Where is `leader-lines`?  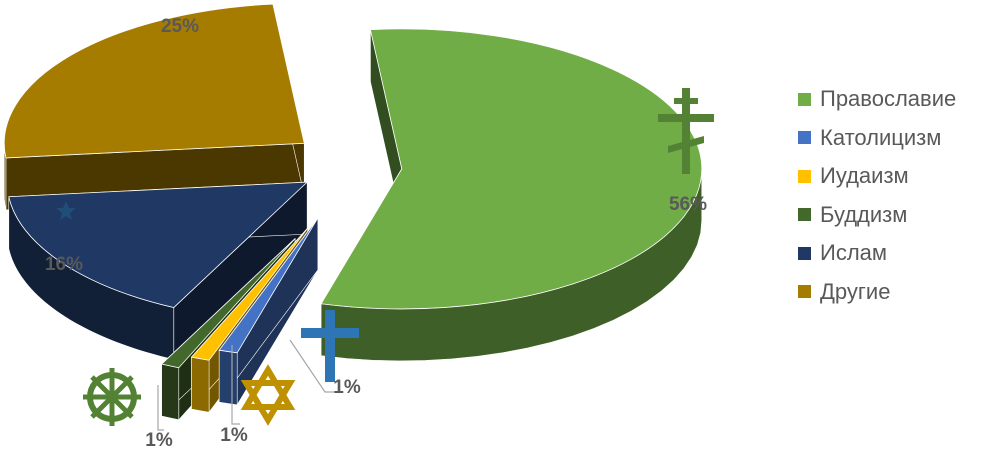
leader-lines is located at coordinates (246, 385).